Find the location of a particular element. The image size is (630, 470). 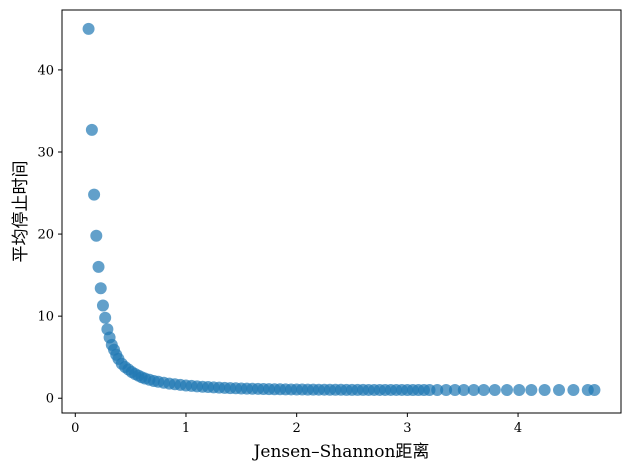

y-tick-label: 10 is located at coordinates (45, 317).